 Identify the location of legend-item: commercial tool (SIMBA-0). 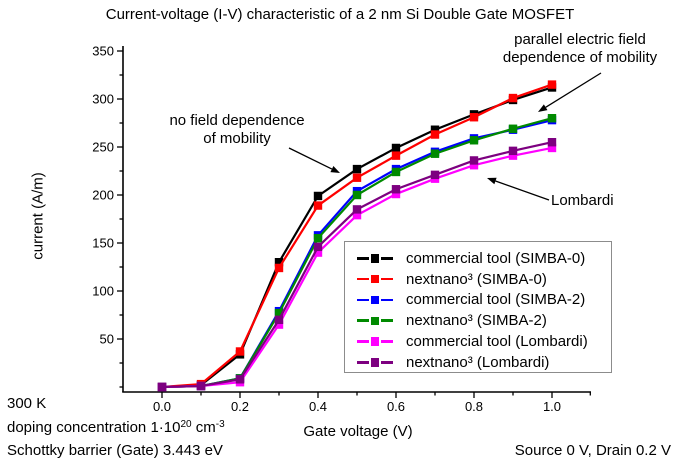
(484, 258).